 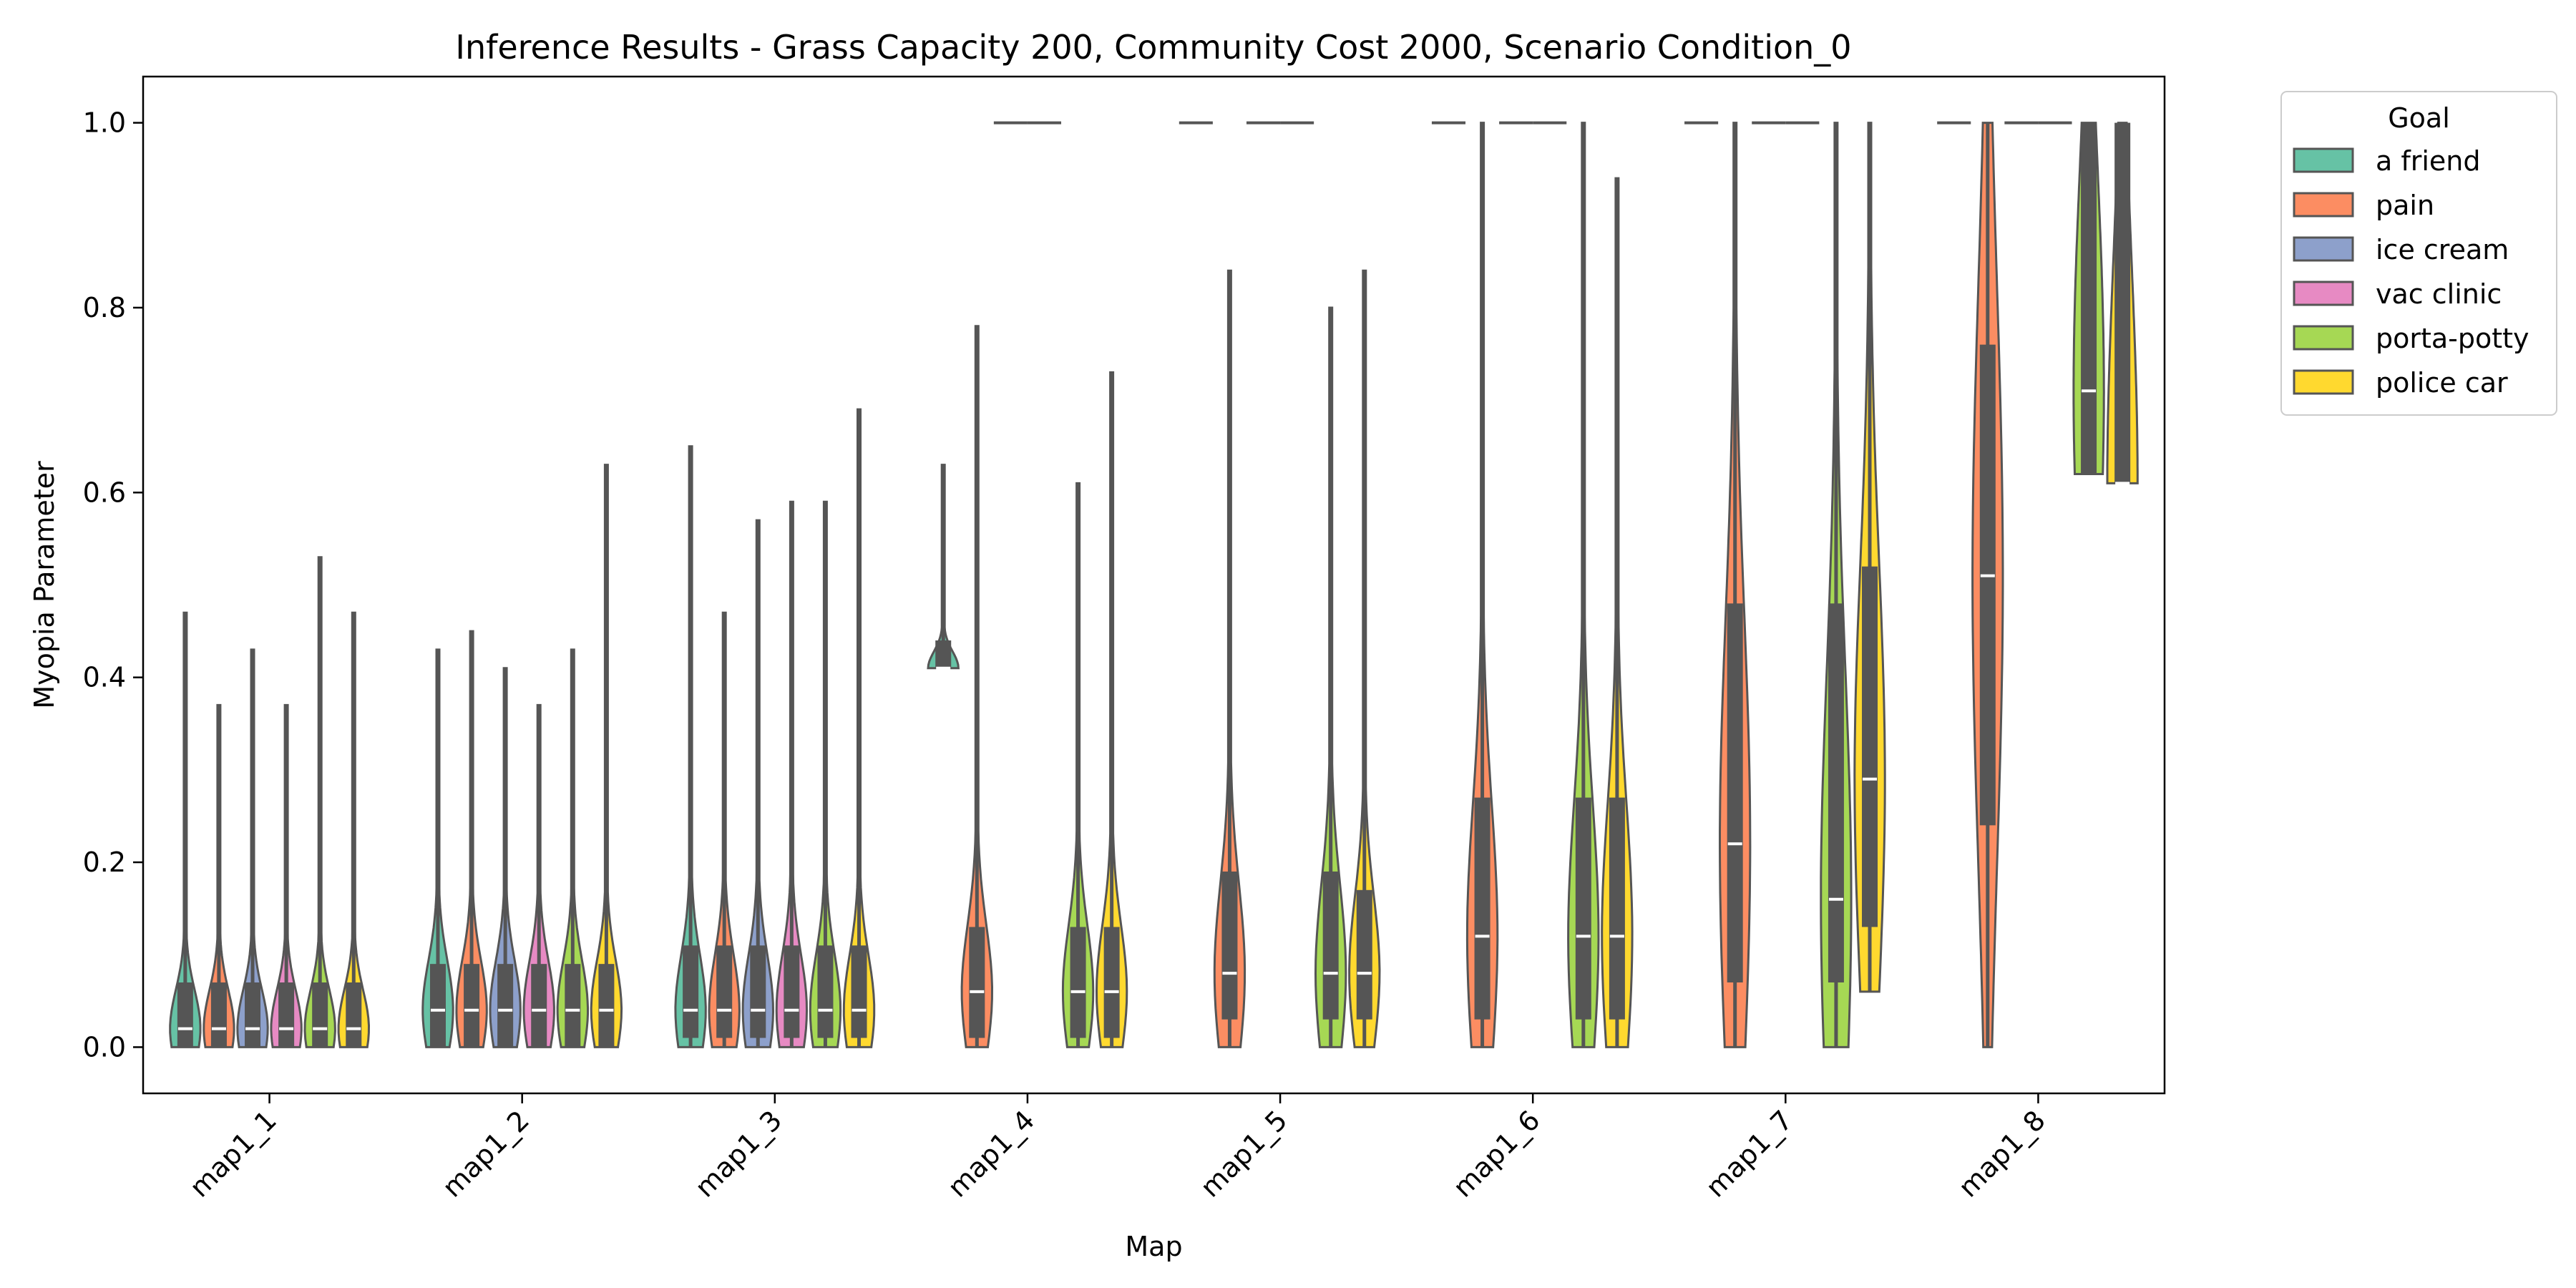 I want to click on violin-map1_8-police-car, so click(x=2122, y=303).